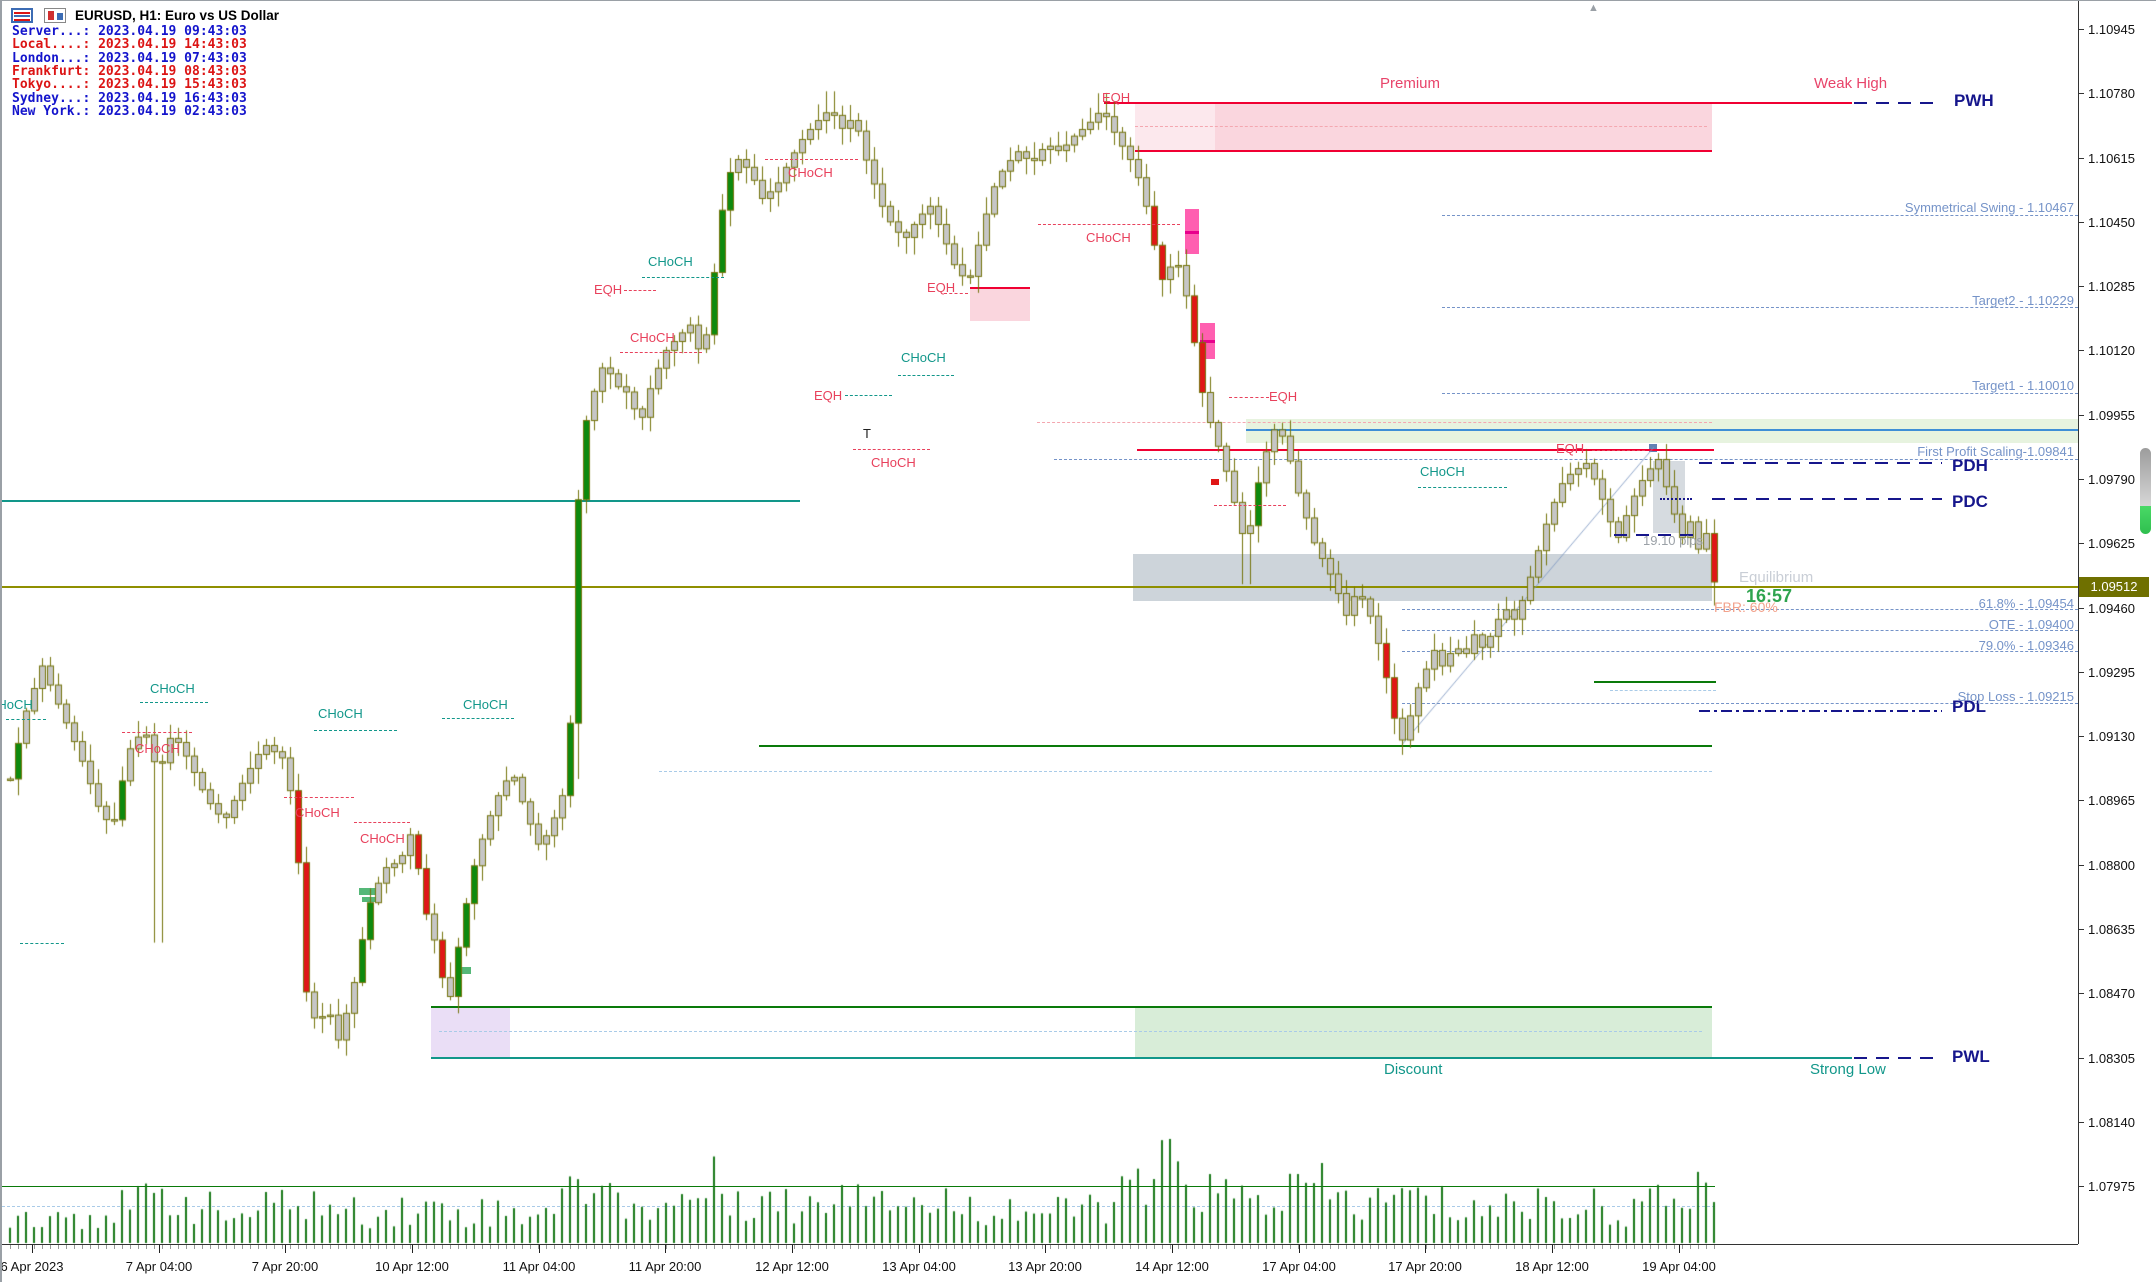 This screenshot has height=1282, width=2156. I want to click on session-row: London...: 2023.04.19 07:43:03, so click(129, 58).